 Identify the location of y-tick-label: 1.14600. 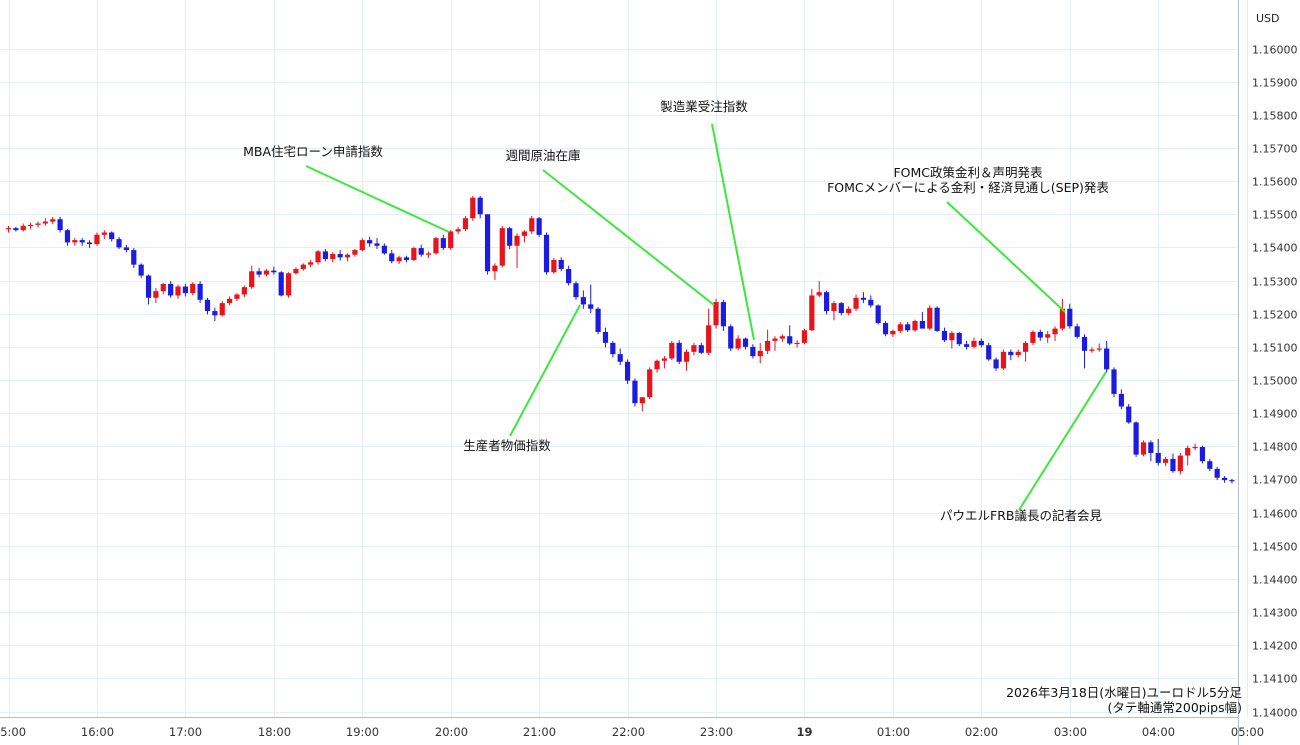
(1275, 514).